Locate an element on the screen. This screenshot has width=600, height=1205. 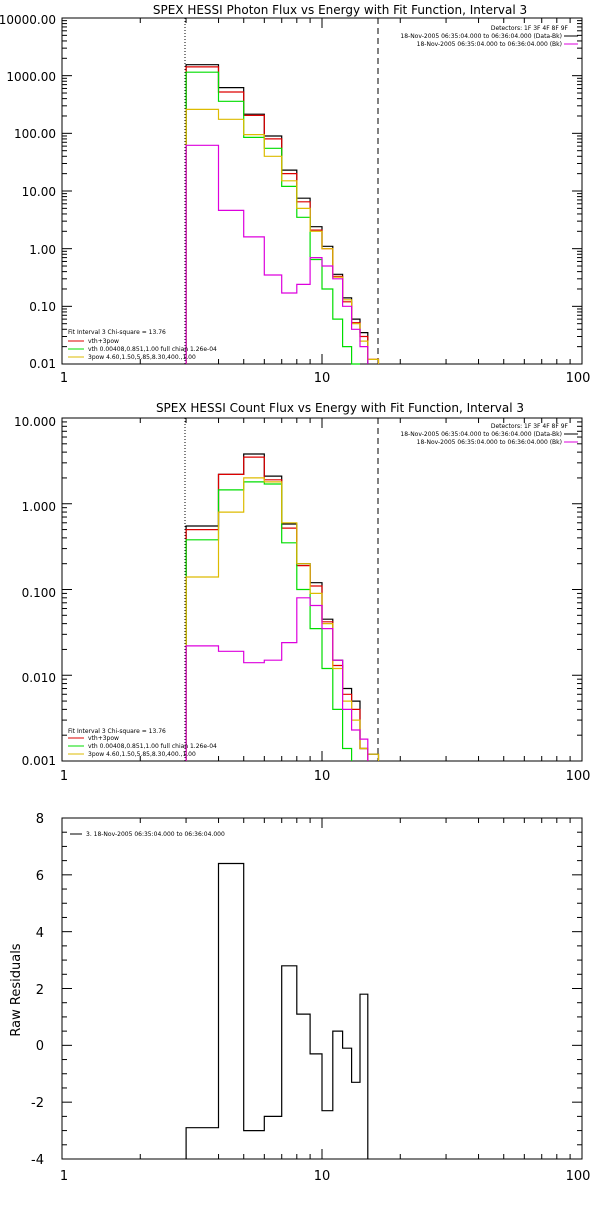
count-xtick-label: 100 is located at coordinates (578, 776).